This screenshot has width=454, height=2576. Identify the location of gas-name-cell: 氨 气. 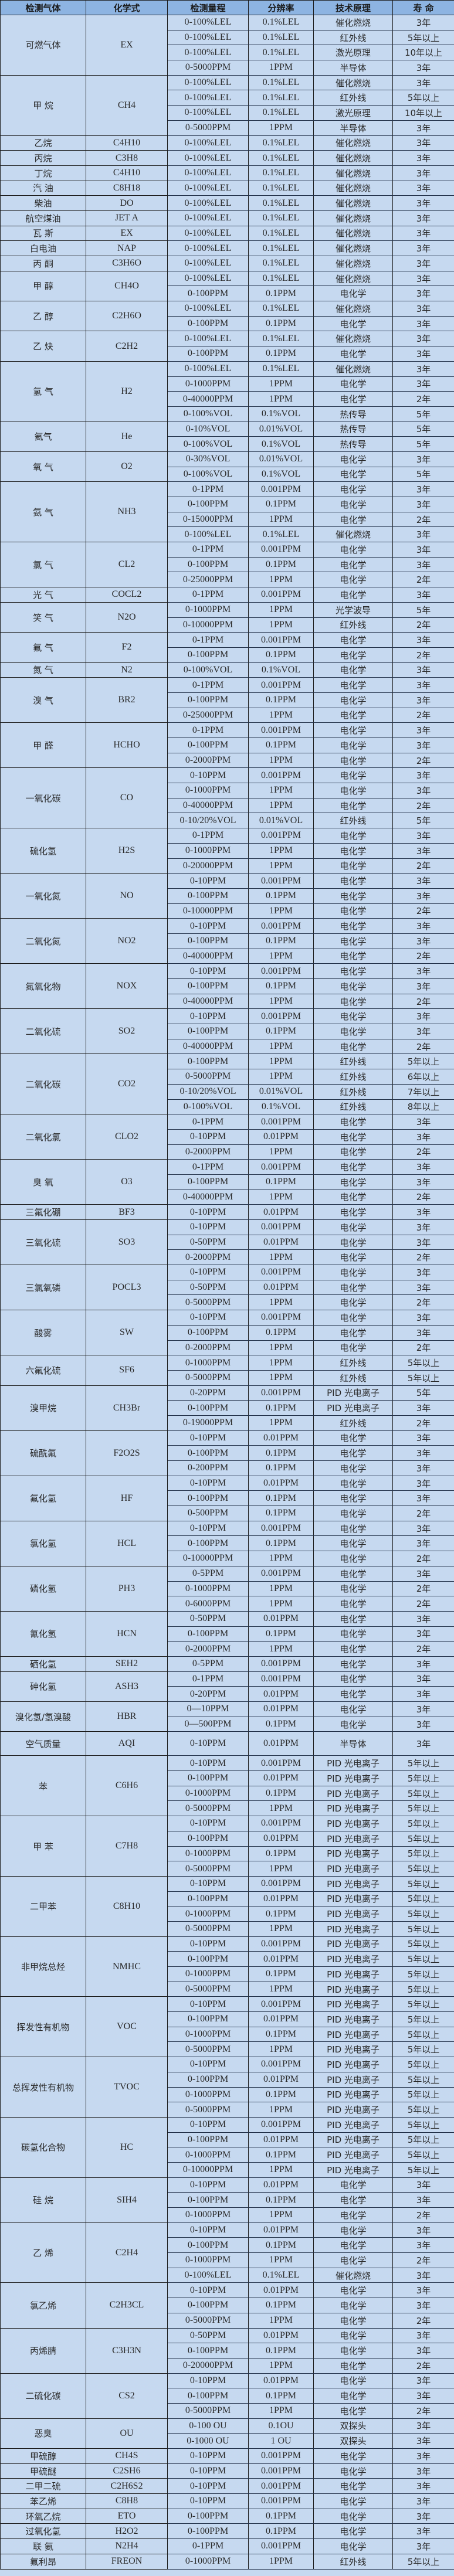
(43, 512).